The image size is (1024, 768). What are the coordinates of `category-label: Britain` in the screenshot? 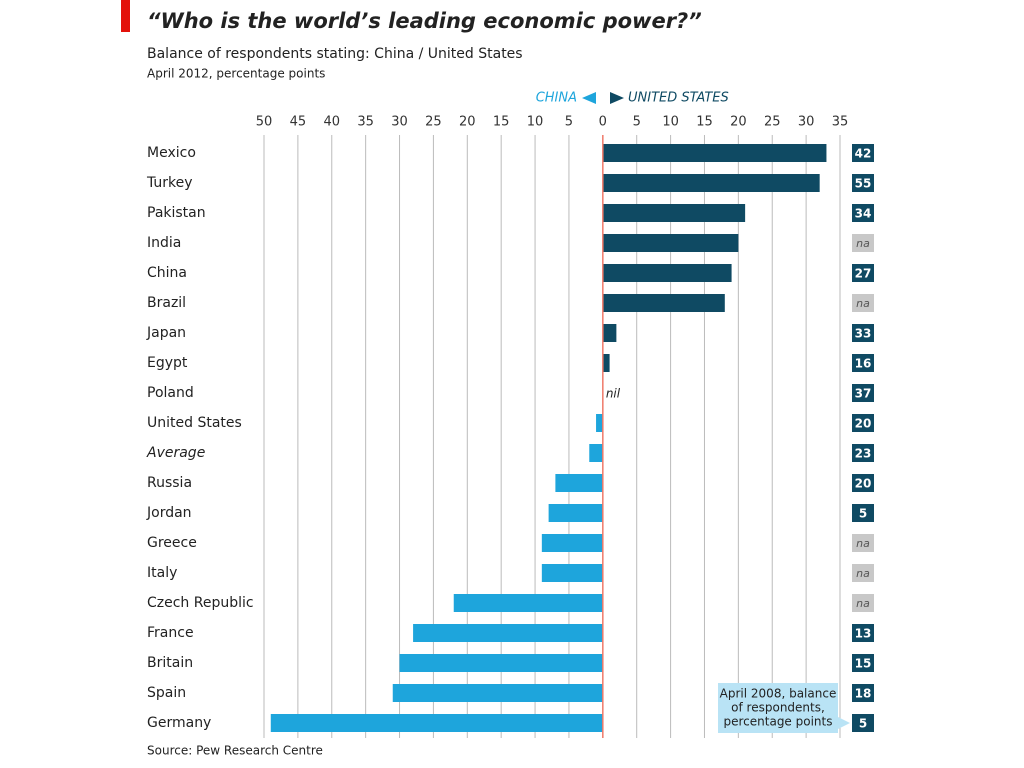 It's located at (170, 663).